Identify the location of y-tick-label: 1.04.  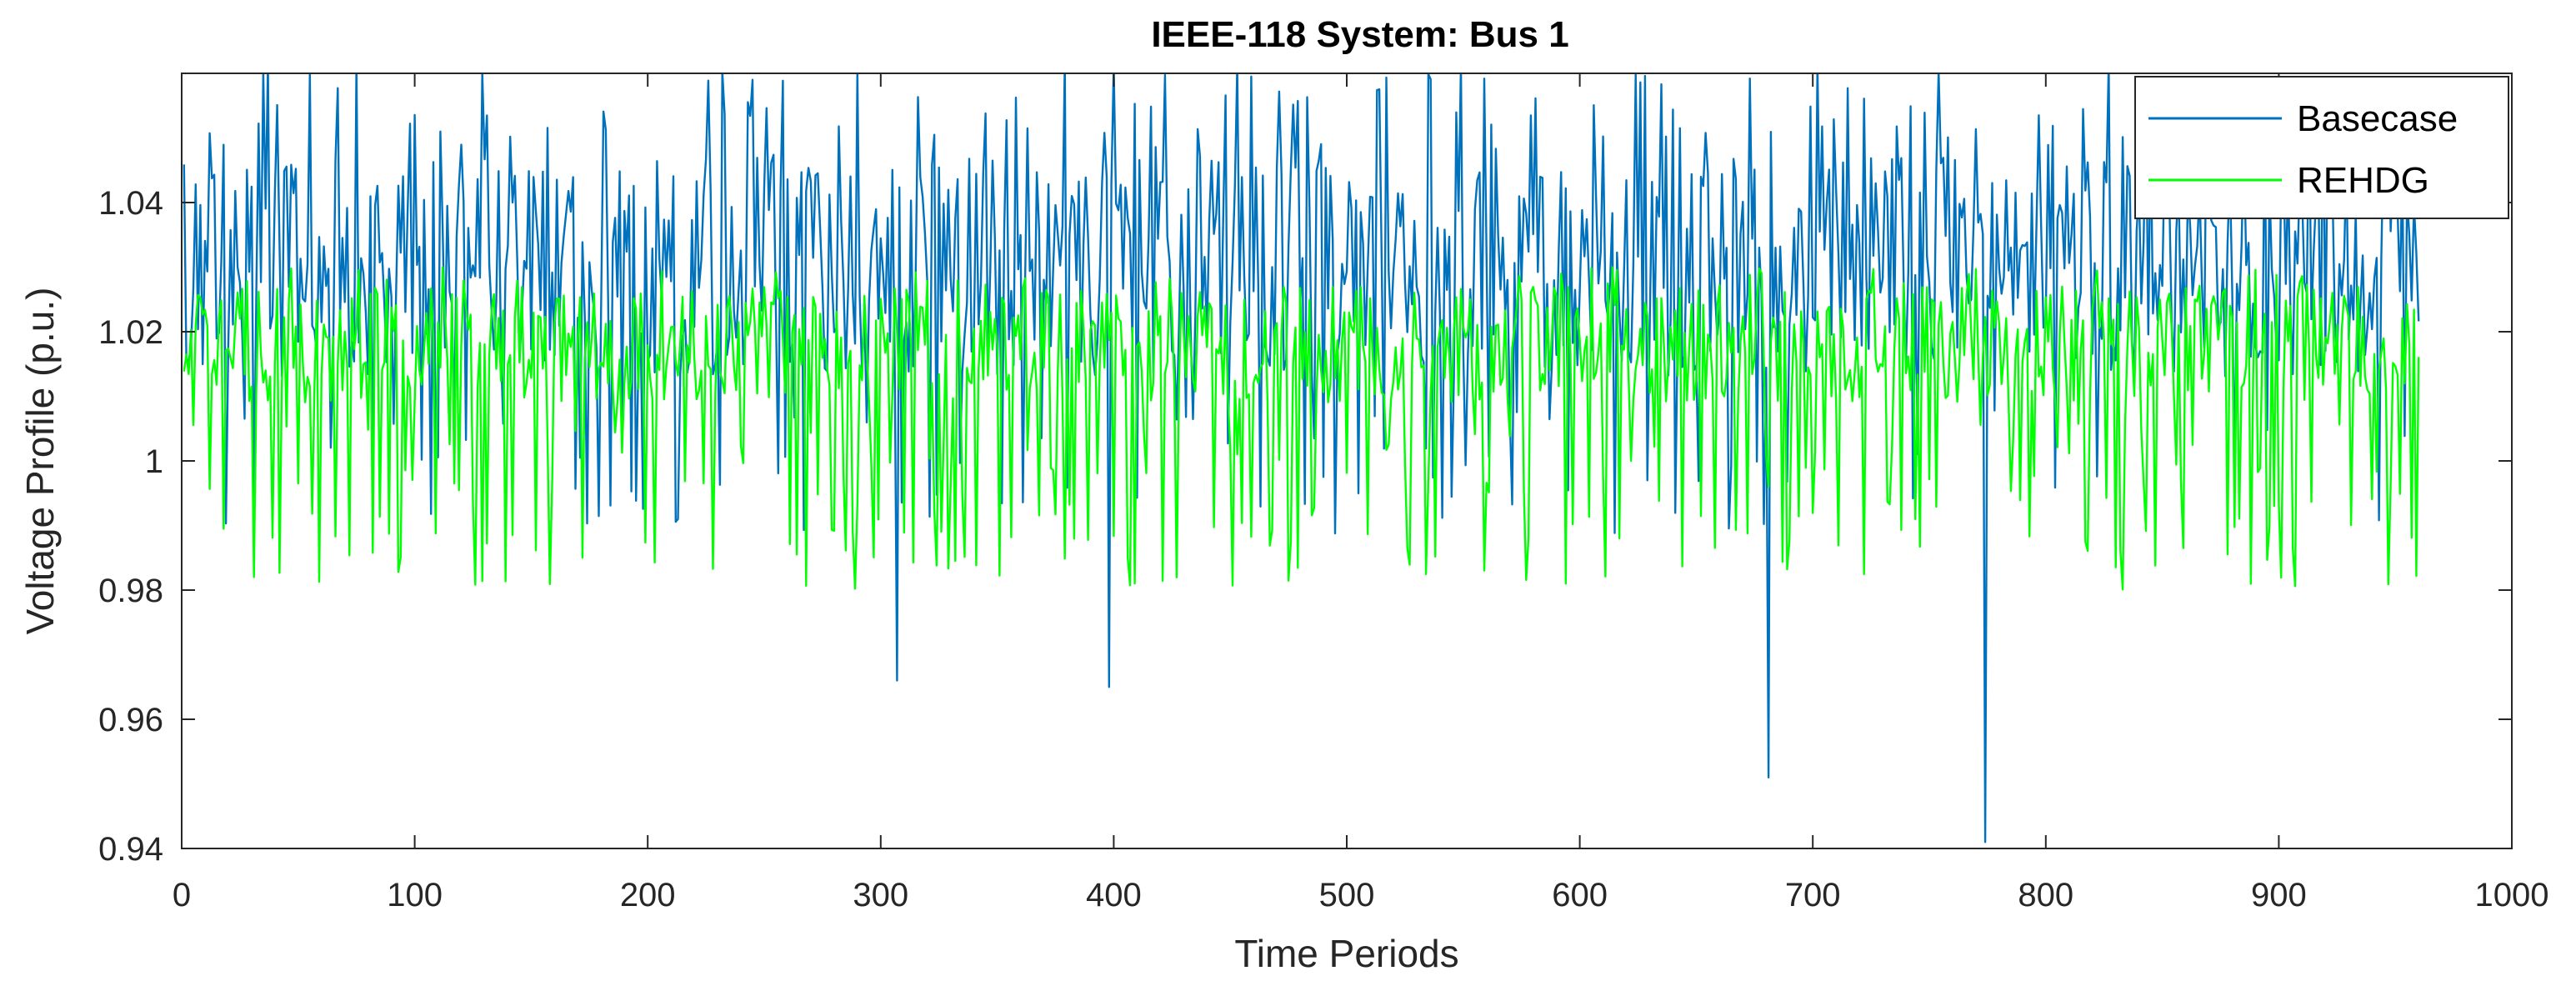
(130, 204).